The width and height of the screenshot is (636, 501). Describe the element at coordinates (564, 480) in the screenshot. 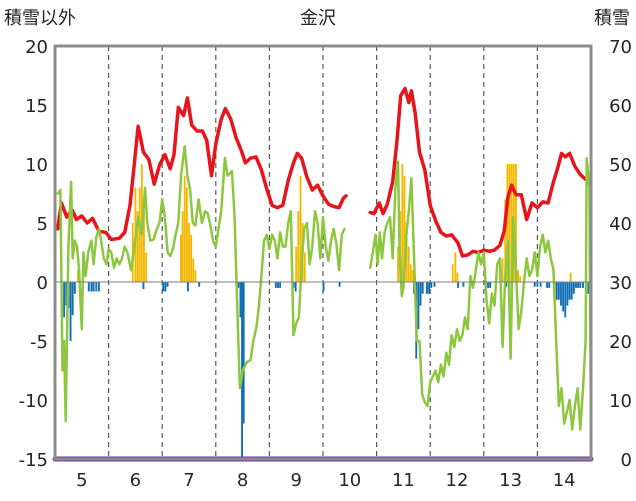

I see `x-tick: 14` at that location.